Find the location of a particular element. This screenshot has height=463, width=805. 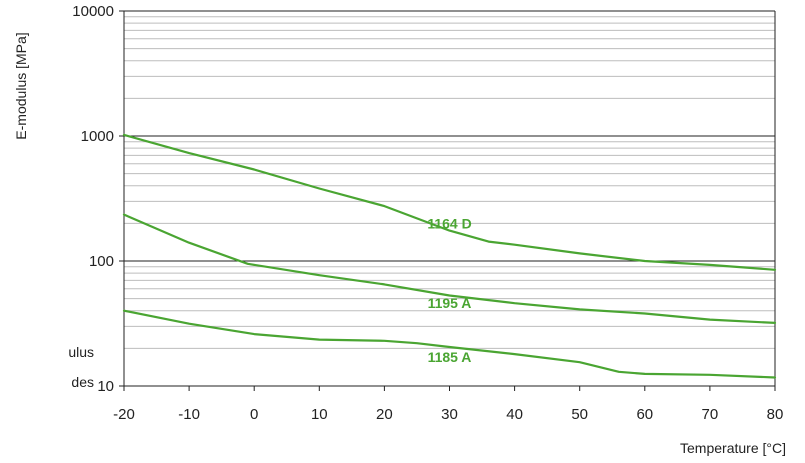

x-tick-label: 10 is located at coordinates (319, 414).